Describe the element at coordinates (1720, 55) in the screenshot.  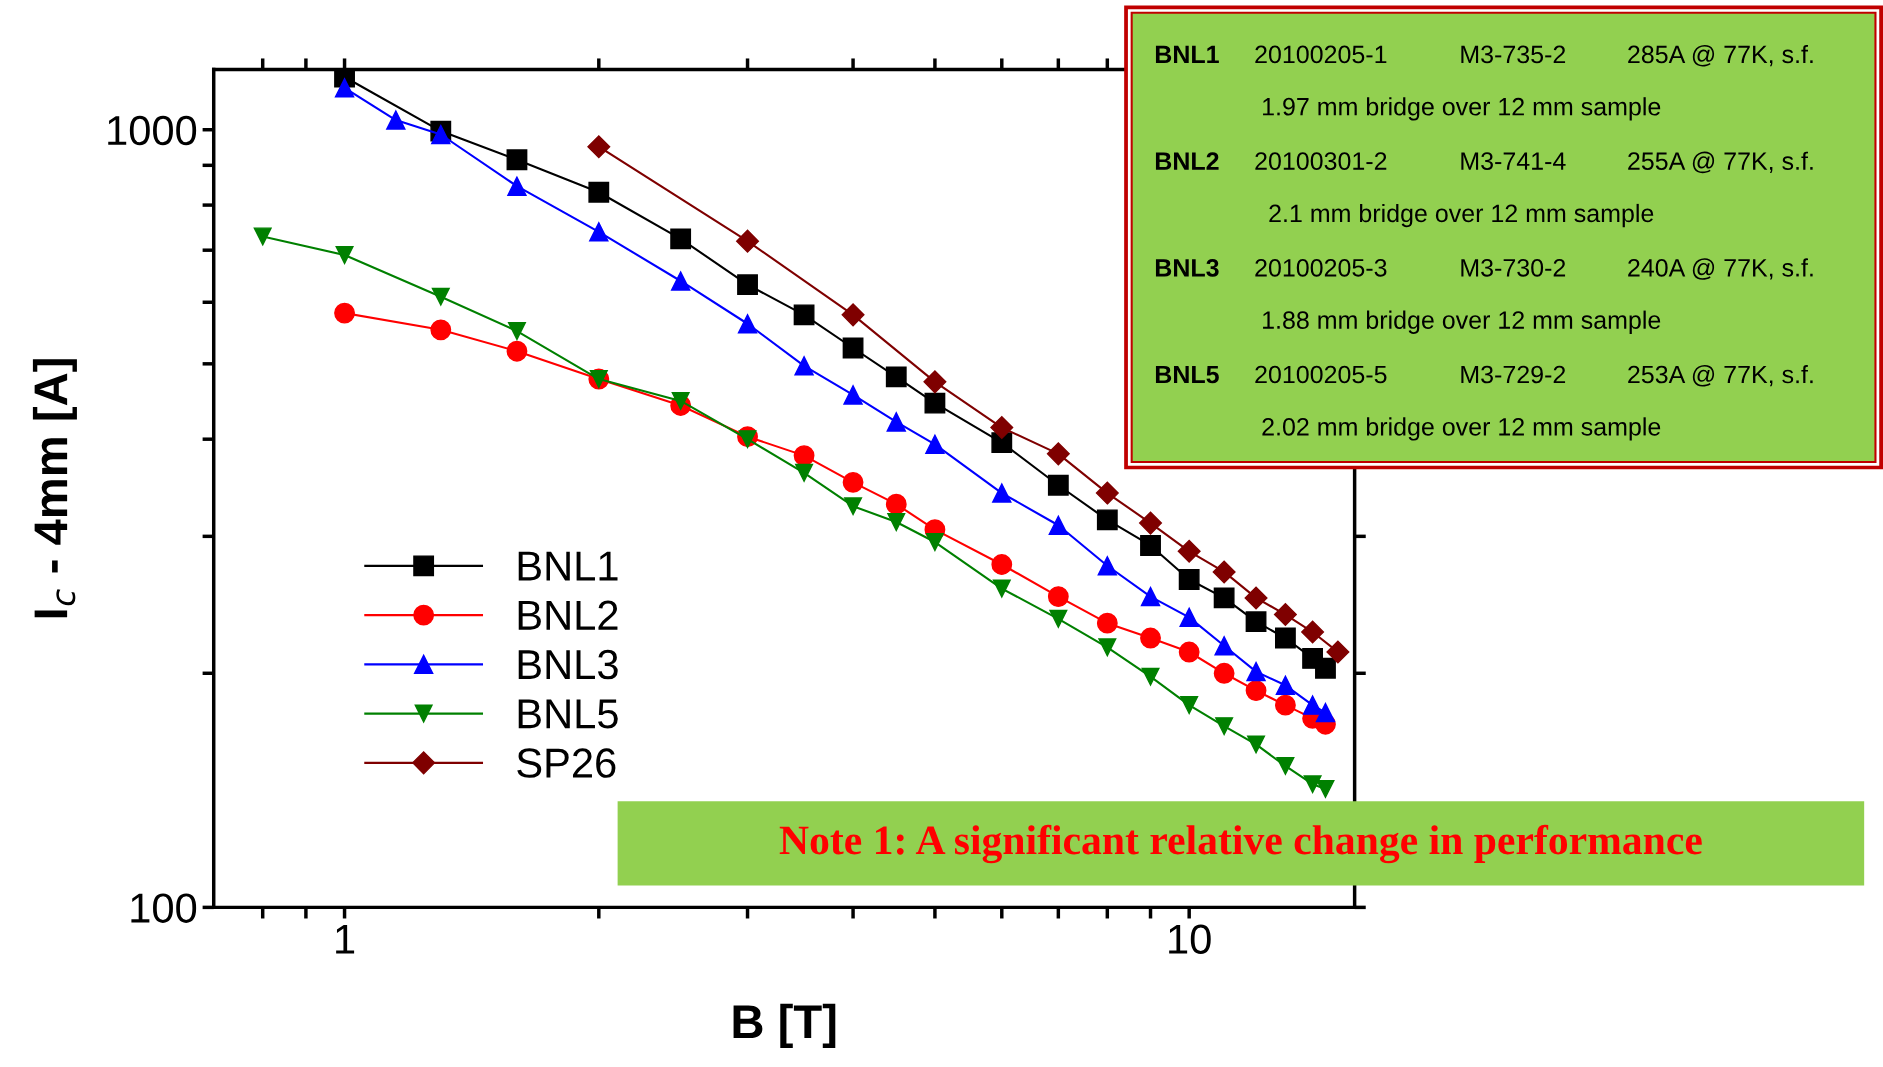
I see `text: 285A @ 77K, s.f.` at that location.